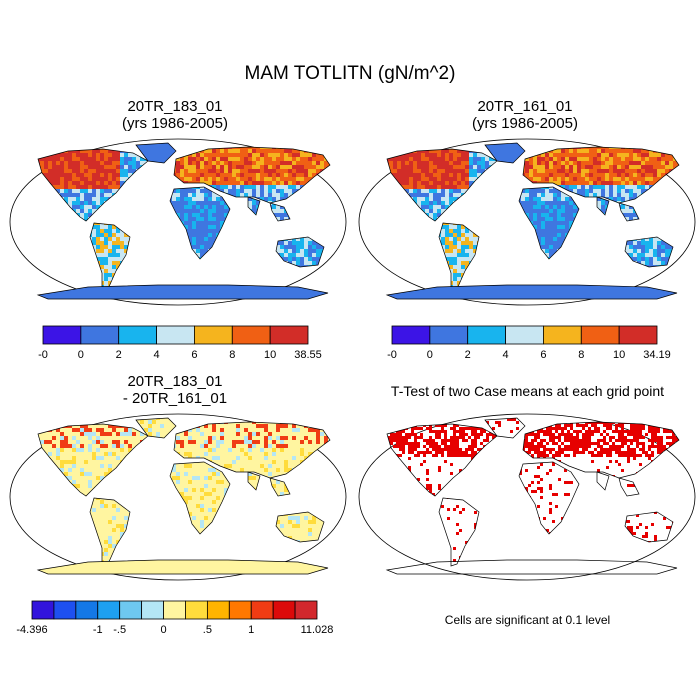 This screenshot has width=700, height=700. I want to click on map-top-right, so click(527, 222).